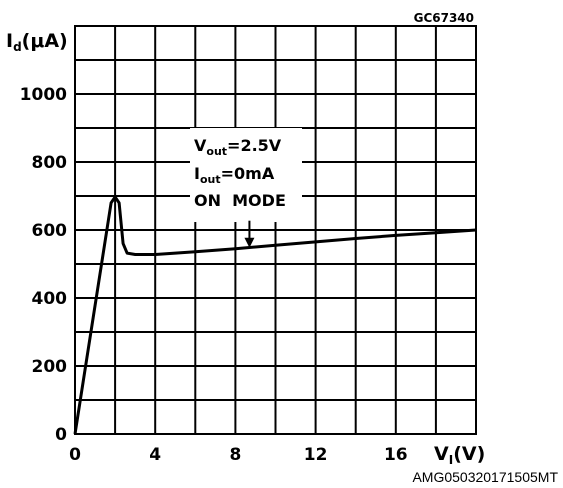 The image size is (563, 488). I want to click on annotation-line-2: Iout=0mA, so click(234, 175).